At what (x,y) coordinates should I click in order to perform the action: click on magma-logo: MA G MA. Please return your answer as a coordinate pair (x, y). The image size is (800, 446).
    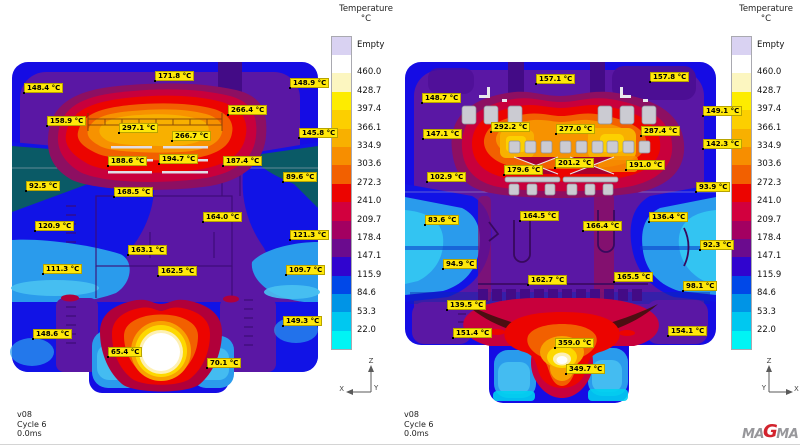
    Looking at the image, I should click on (770, 432).